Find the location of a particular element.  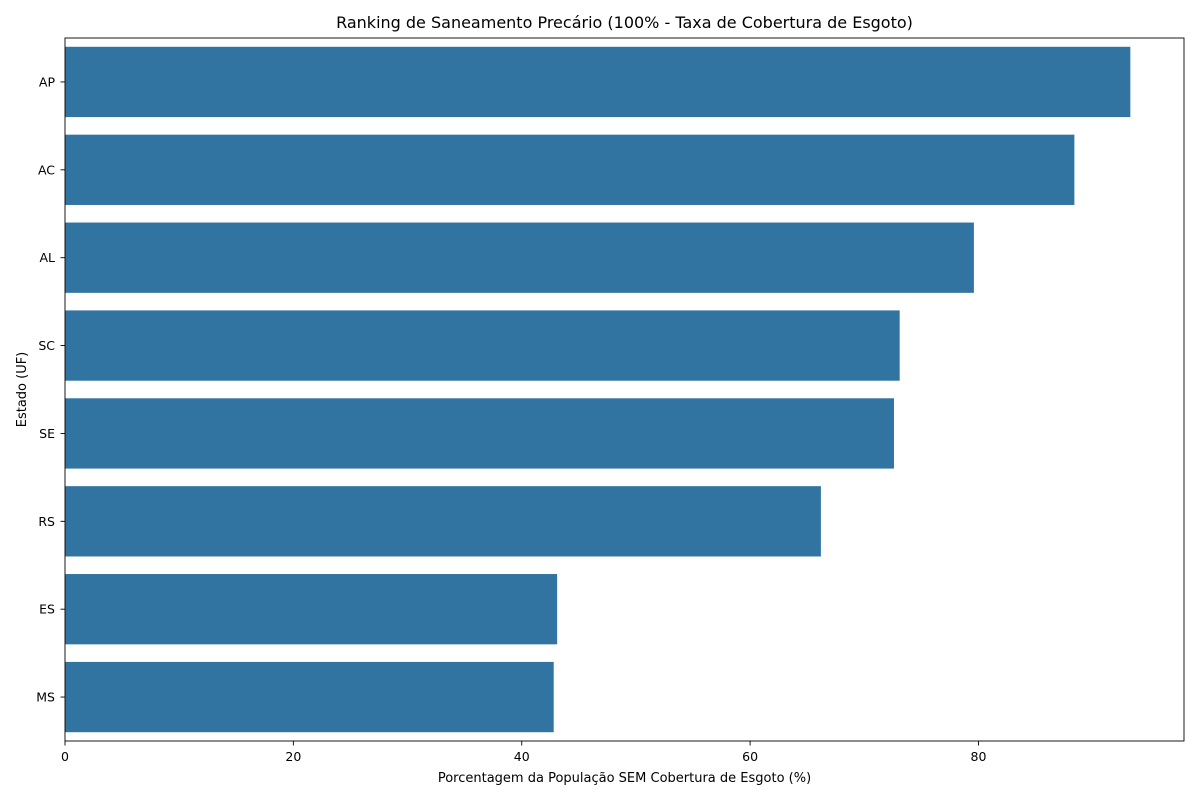

y-tick-label: SC is located at coordinates (46, 345).